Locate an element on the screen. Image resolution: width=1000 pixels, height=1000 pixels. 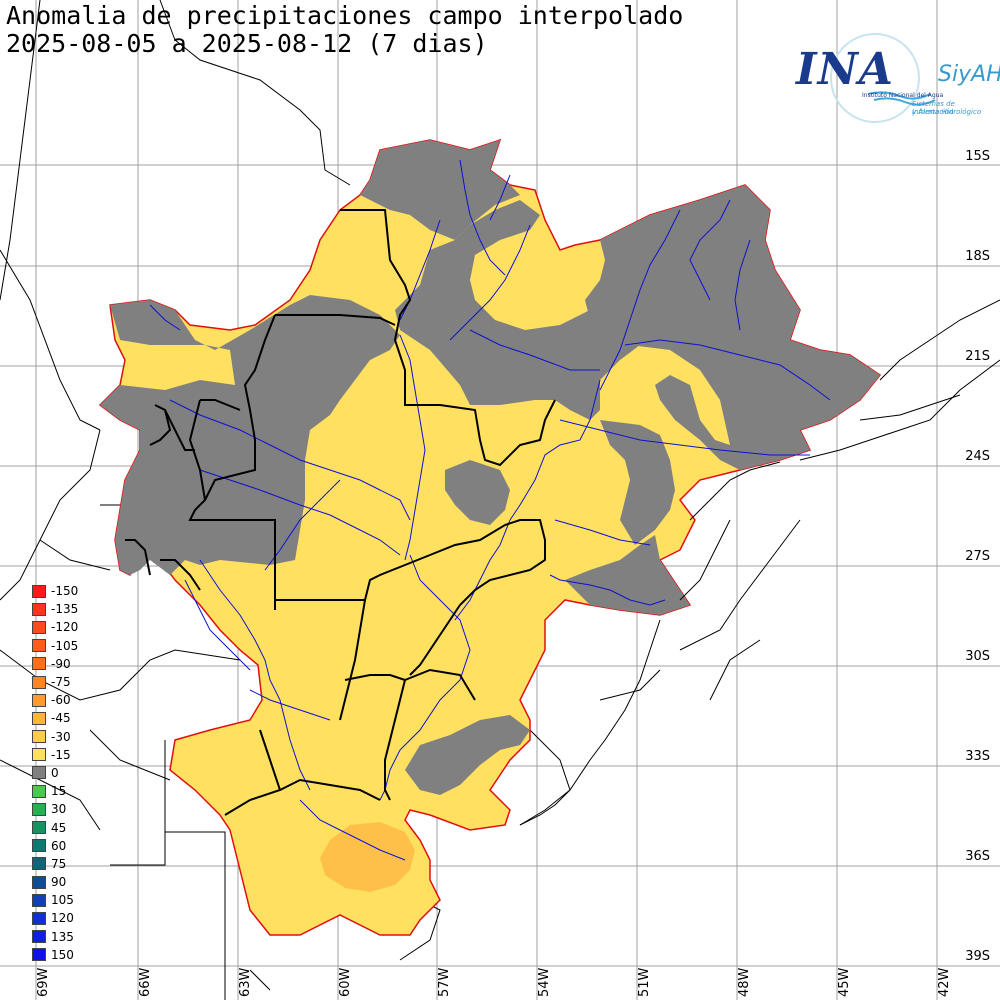
lat-label-21s: 21S is located at coordinates (977, 356).